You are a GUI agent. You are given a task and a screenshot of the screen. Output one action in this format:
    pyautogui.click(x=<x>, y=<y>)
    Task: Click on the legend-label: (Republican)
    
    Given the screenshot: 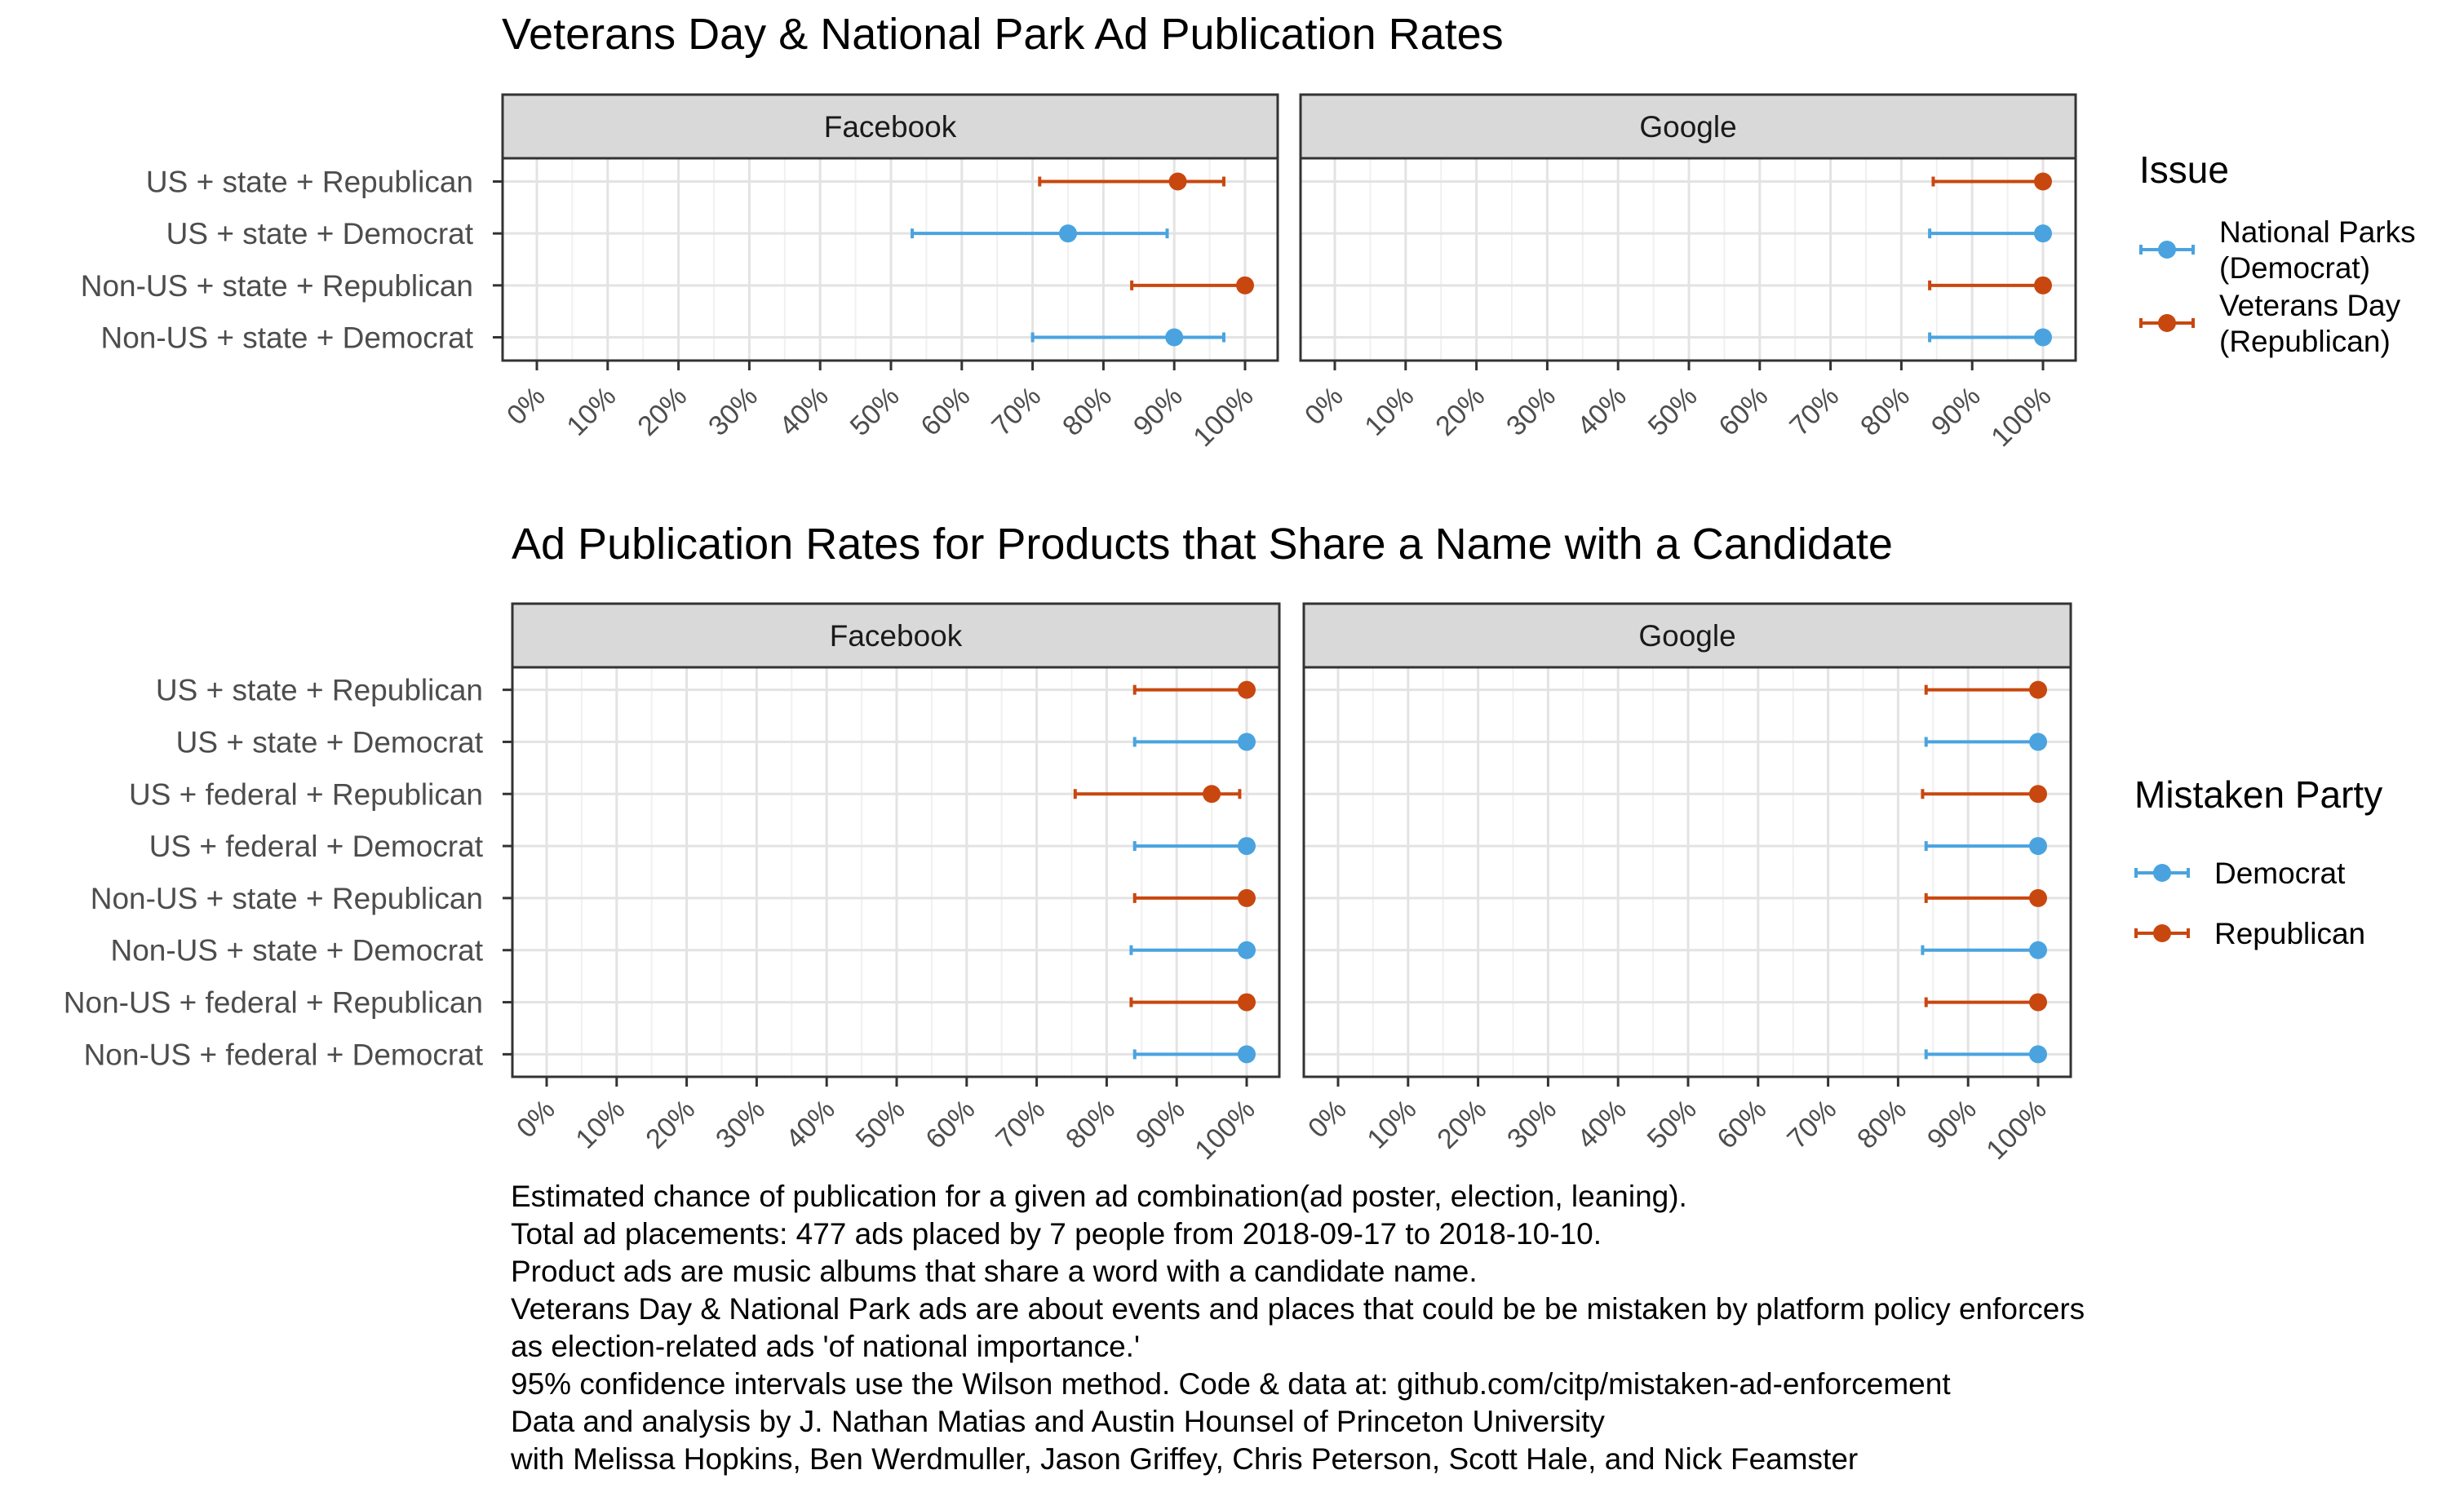 What is the action you would take?
    pyautogui.click(x=2305, y=341)
    